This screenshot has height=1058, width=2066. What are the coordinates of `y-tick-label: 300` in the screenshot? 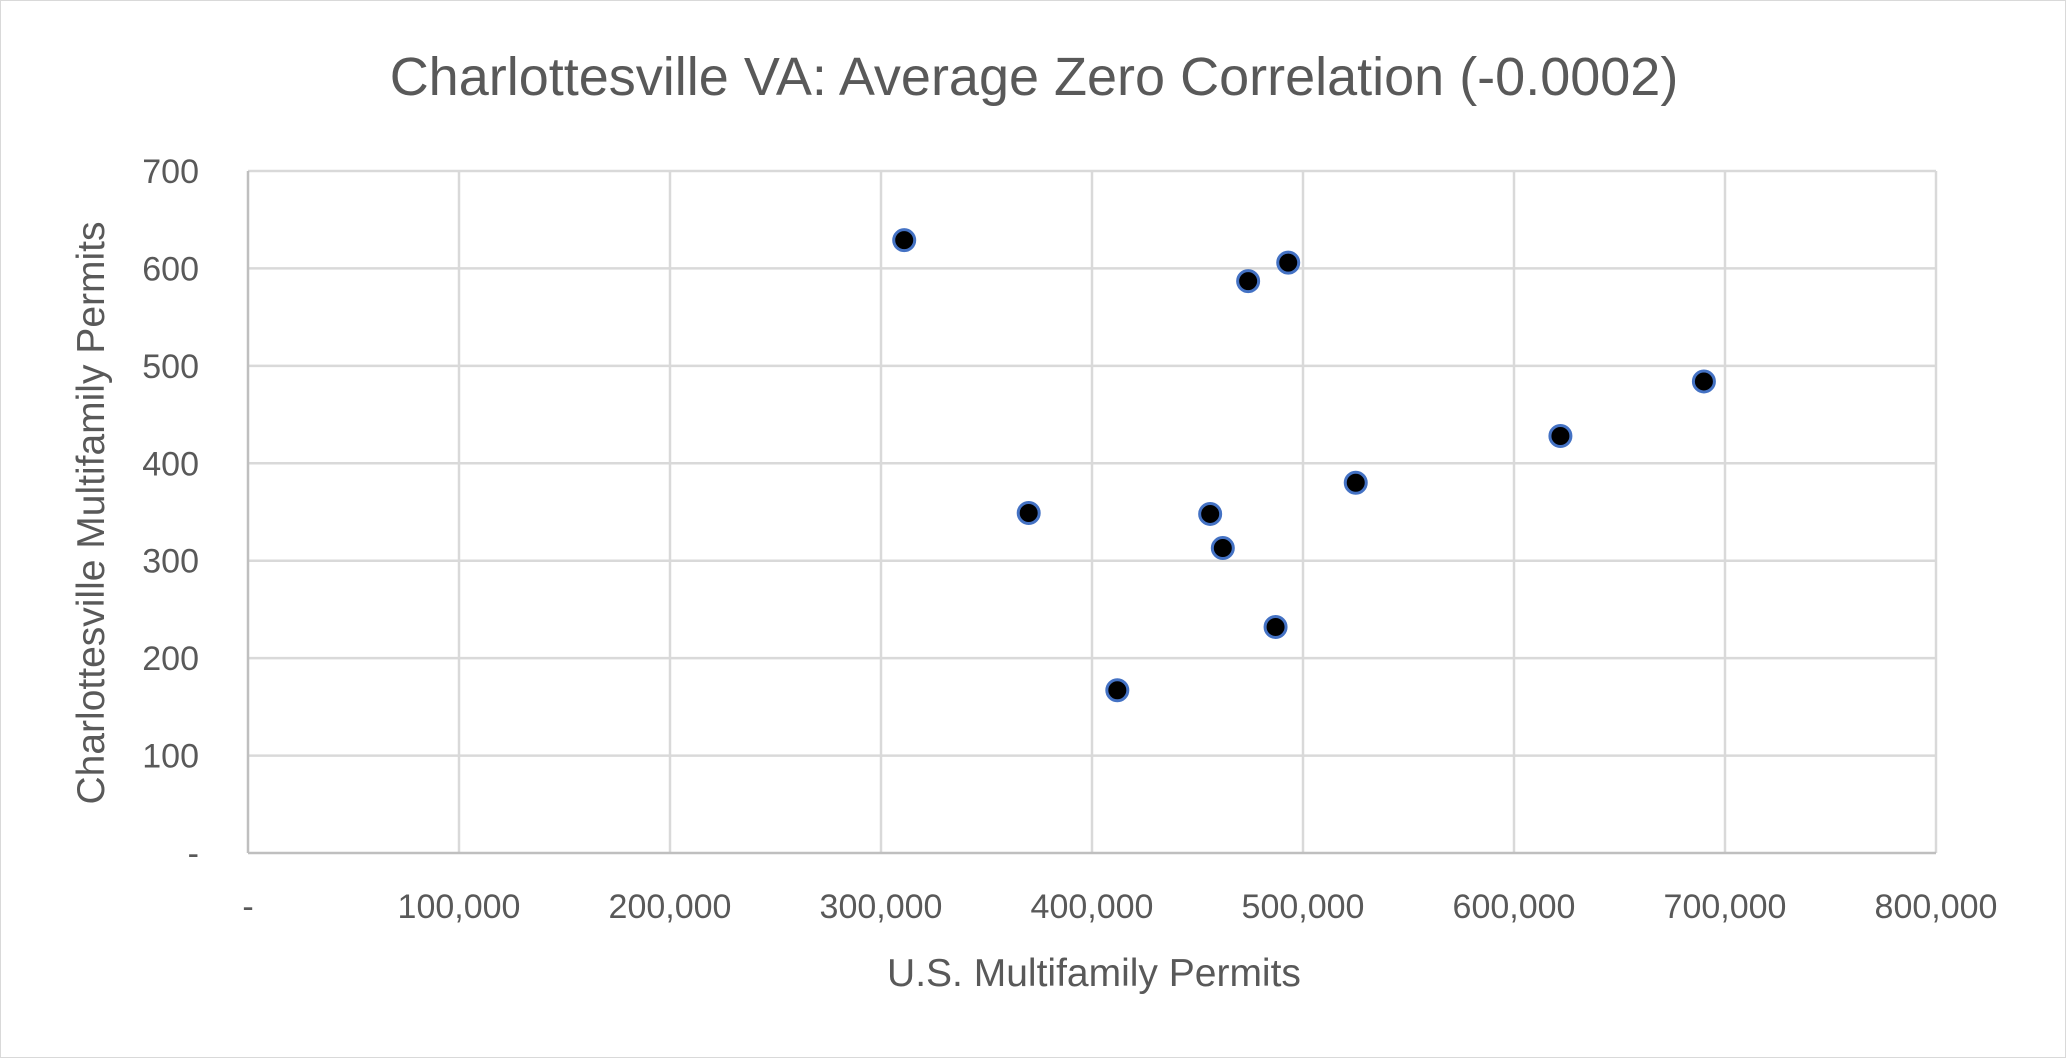 It's located at (170, 562).